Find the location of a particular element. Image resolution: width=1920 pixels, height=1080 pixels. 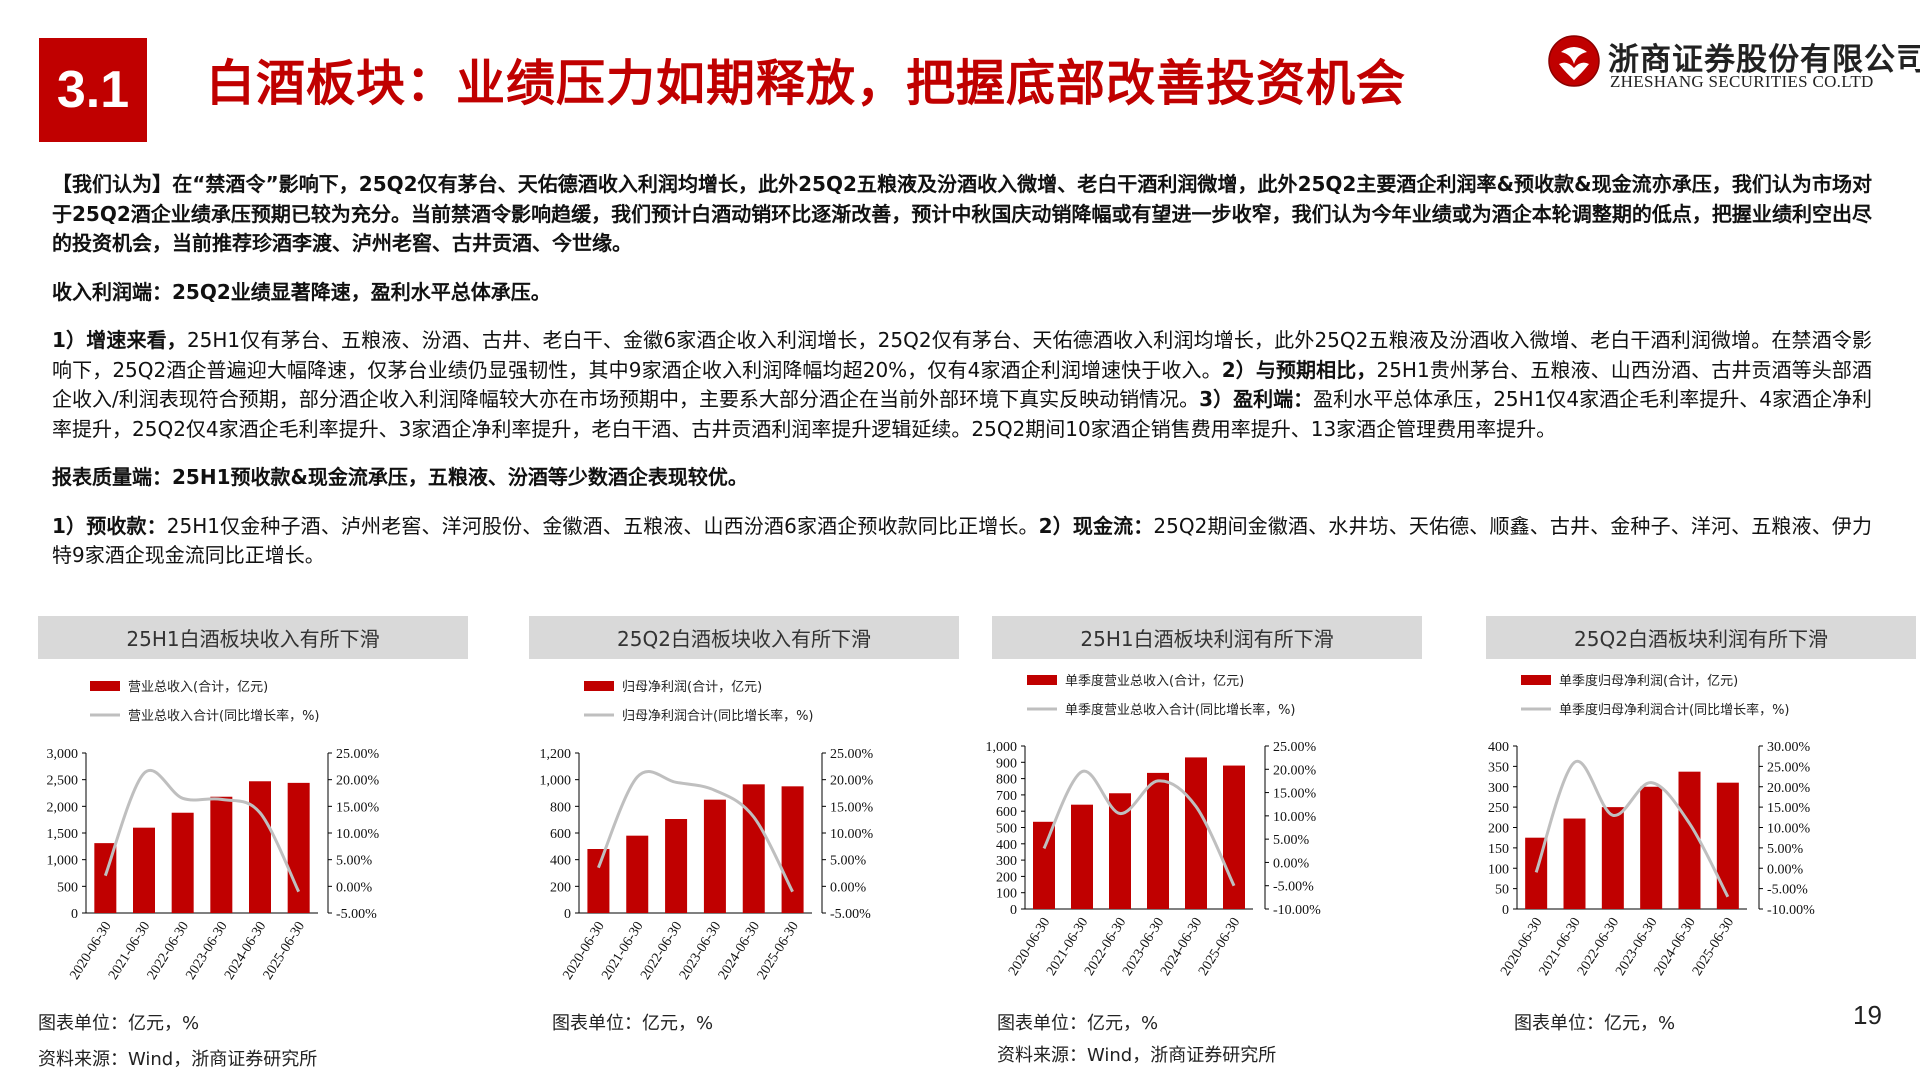

page-title: 白酒板块：业绩压力如期释放，把握底部改善投资机会 is located at coordinates (806, 83).